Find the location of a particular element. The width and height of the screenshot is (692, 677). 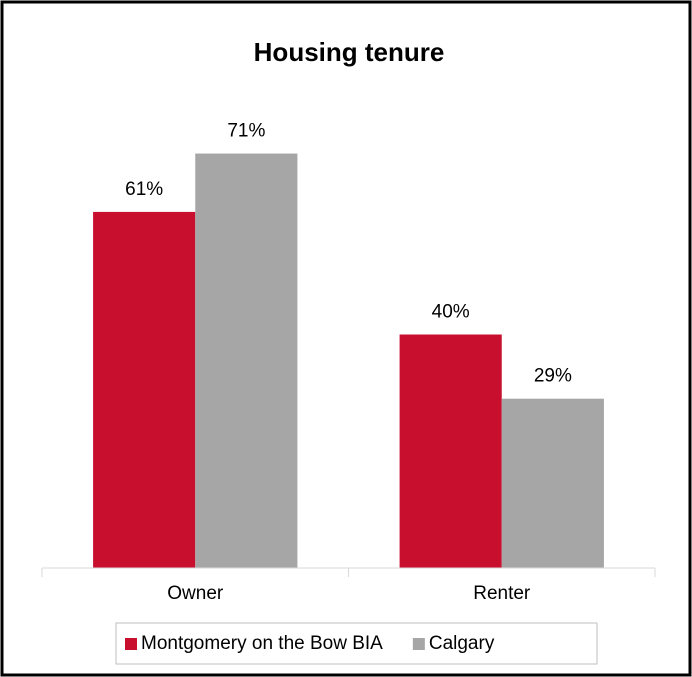

legend-label: Calgary is located at coordinates (462, 643).